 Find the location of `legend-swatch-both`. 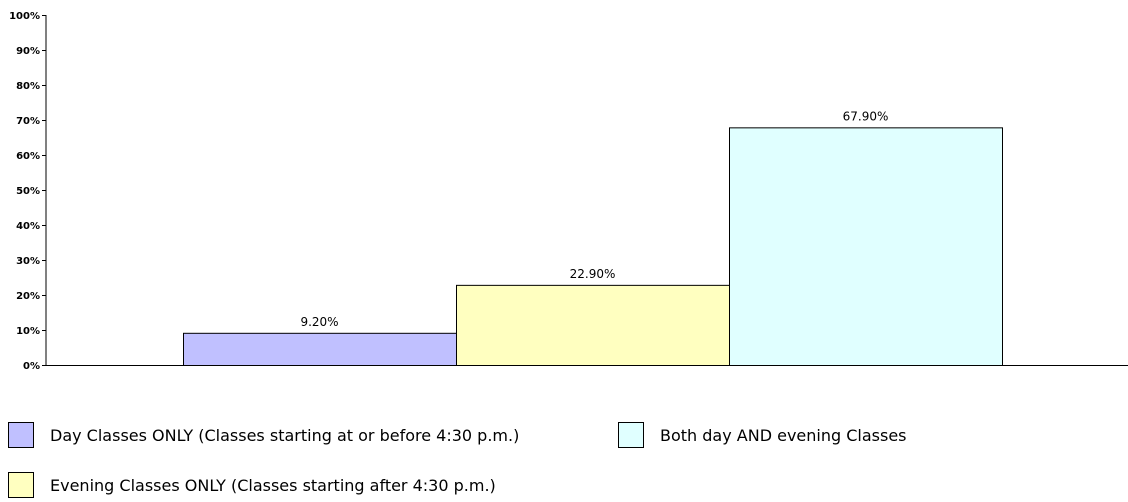

legend-swatch-both is located at coordinates (631, 435).